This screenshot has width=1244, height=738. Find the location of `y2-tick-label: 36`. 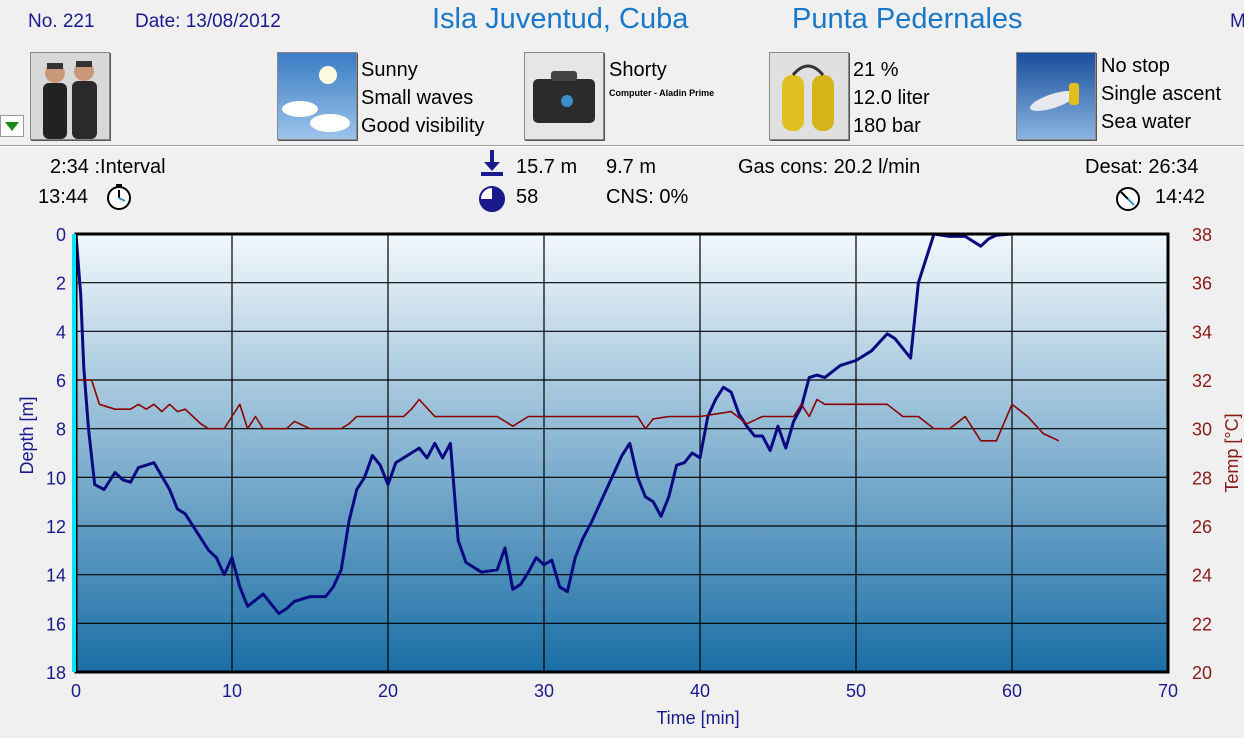

y2-tick-label: 36 is located at coordinates (1202, 284).